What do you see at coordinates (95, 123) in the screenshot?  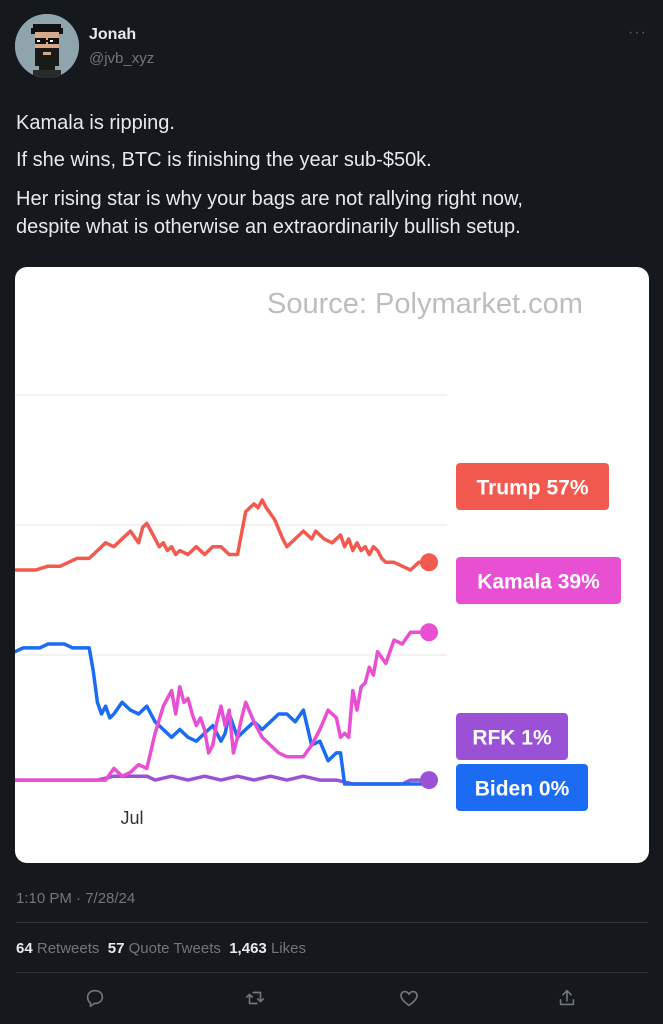 I see `tweet-text-line-1: Kamala is ripping.` at bounding box center [95, 123].